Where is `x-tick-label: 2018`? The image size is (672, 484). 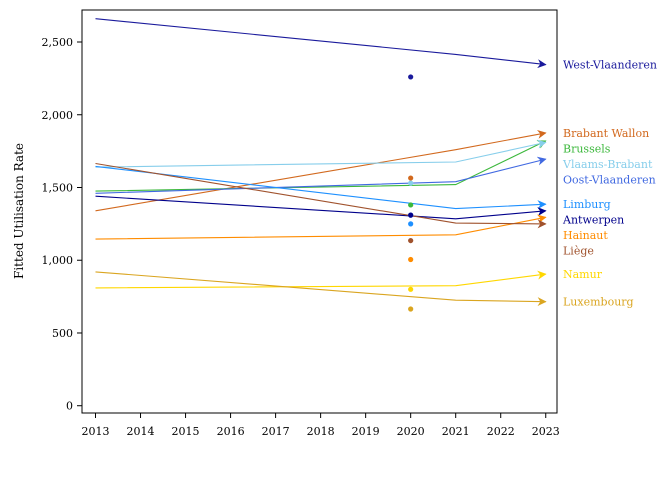 x-tick-label: 2018 is located at coordinates (321, 431).